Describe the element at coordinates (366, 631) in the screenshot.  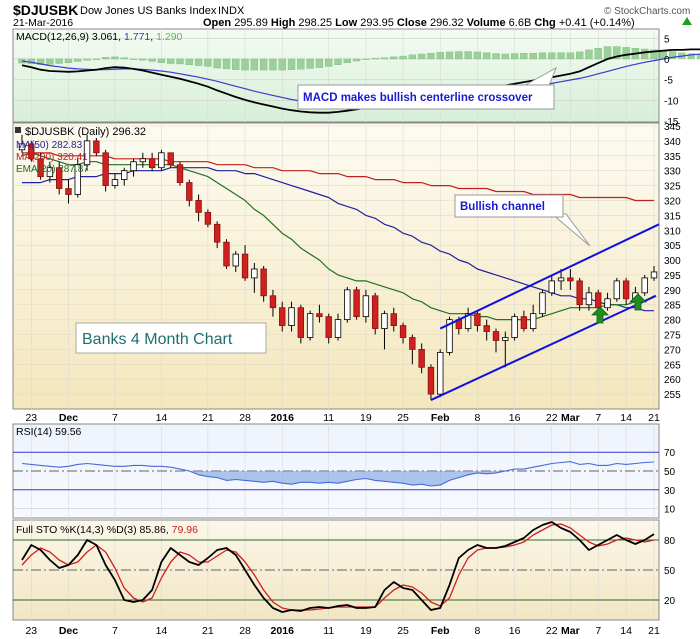
I see `x-axis-label: 19` at that location.